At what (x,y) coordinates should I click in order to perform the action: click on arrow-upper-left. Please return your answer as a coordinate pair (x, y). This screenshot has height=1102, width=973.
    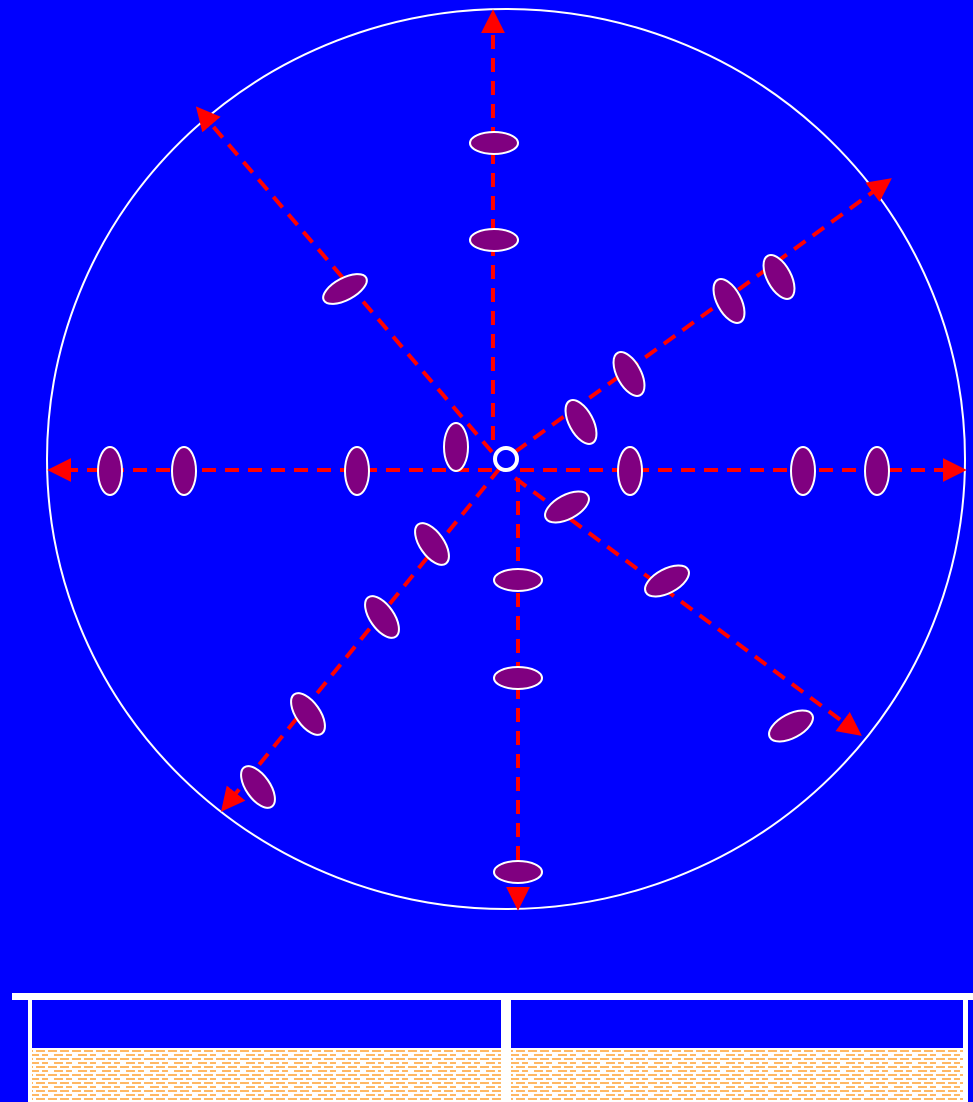
    Looking at the image, I should click on (344, 280).